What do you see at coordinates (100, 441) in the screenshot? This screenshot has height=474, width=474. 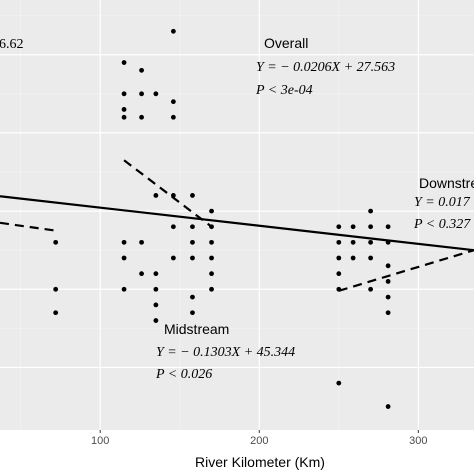 I see `x-tick-label: 100` at bounding box center [100, 441].